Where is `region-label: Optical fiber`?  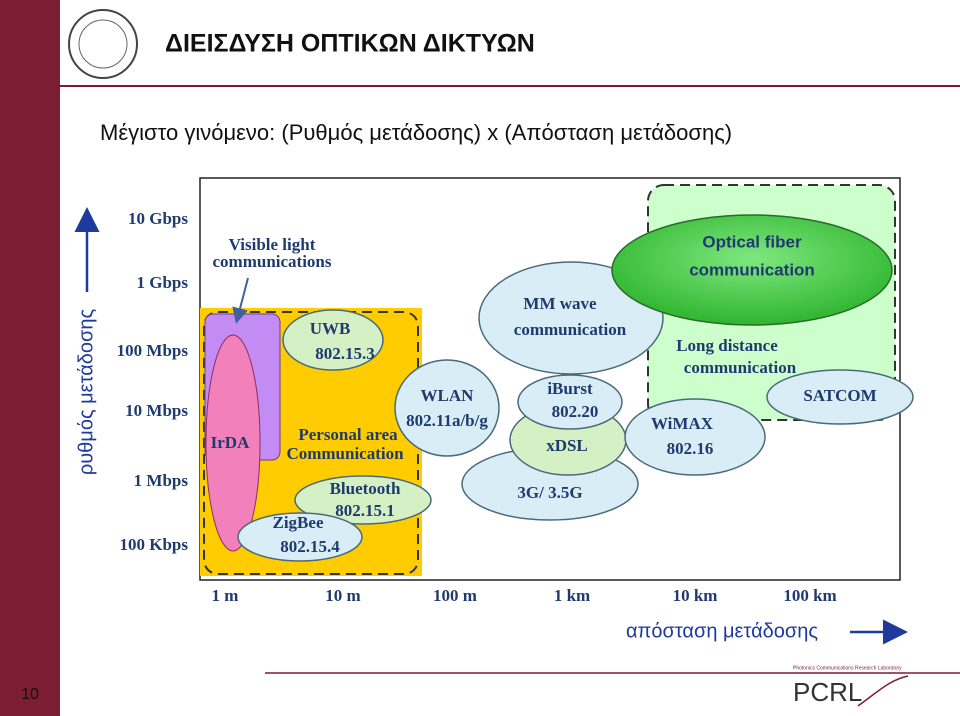
region-label: Optical fiber is located at coordinates (752, 241).